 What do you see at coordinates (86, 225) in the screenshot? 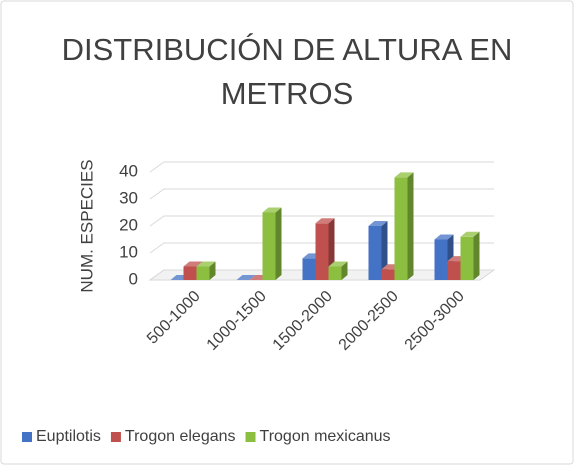
I see `y-axis-label: NUM. ESPECIES` at bounding box center [86, 225].